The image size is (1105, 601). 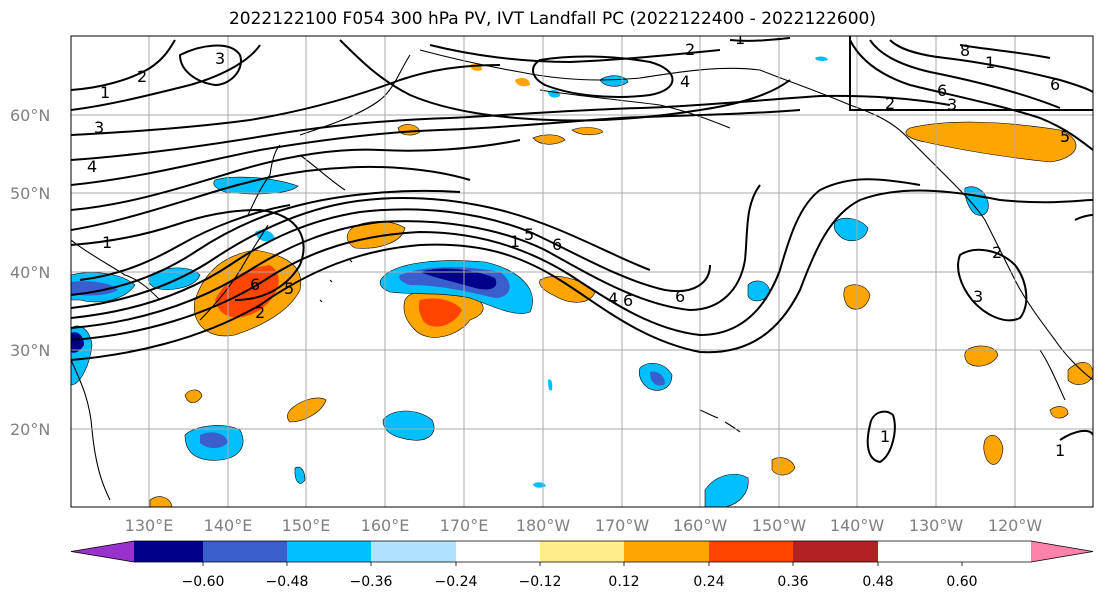 What do you see at coordinates (936, 525) in the screenshot?
I see `lon-label: 130°W` at bounding box center [936, 525].